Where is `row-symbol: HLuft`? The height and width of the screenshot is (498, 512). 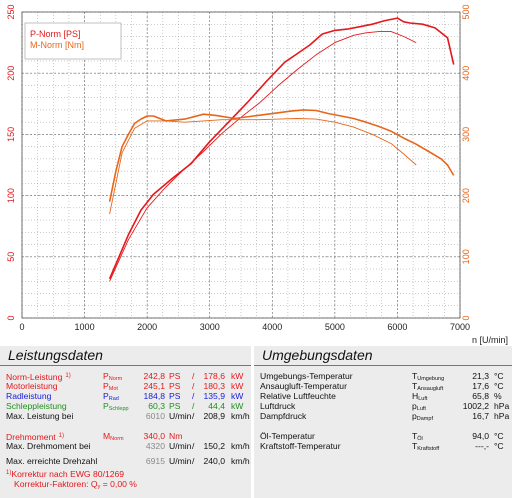
row-symbol: HLuft is located at coordinates (419, 397).